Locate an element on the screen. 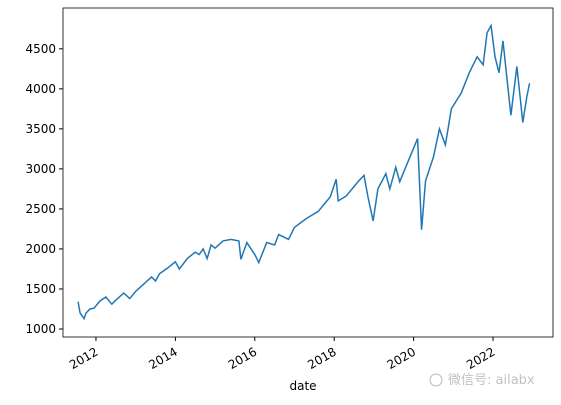 This screenshot has height=405, width=561. watermark-icon is located at coordinates (436, 380).